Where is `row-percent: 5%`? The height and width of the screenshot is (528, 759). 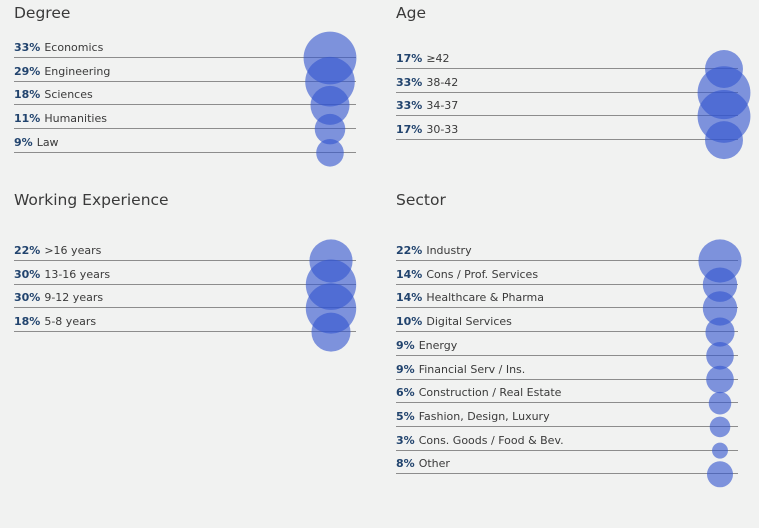 row-percent: 5% is located at coordinates (405, 416).